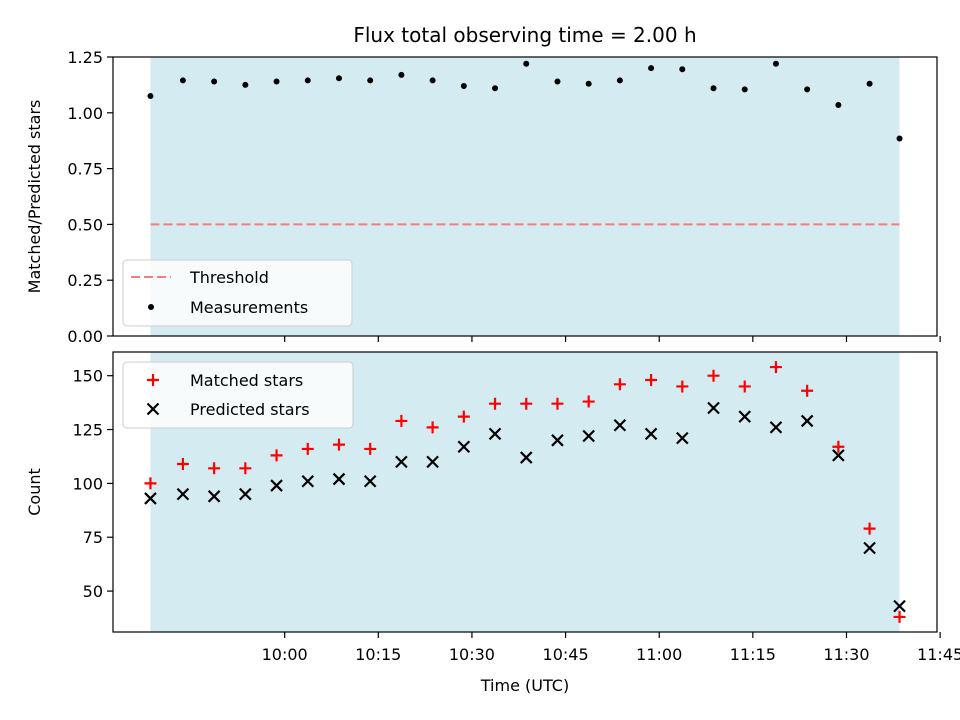 The image size is (960, 720). What do you see at coordinates (472, 654) in the screenshot?
I see `x-tick-label: 10:30` at bounding box center [472, 654].